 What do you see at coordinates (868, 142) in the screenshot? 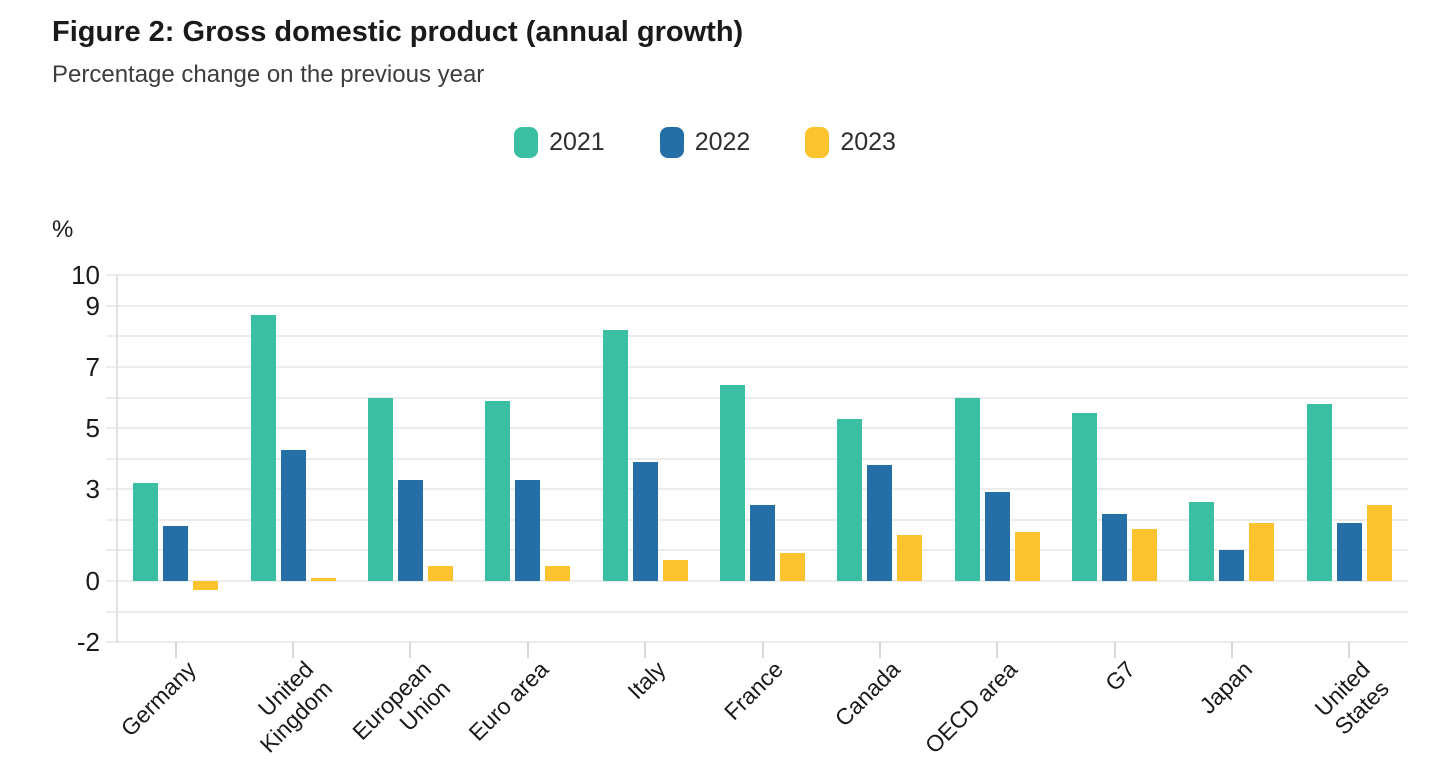
I see `legend-label-2023: 2023` at bounding box center [868, 142].